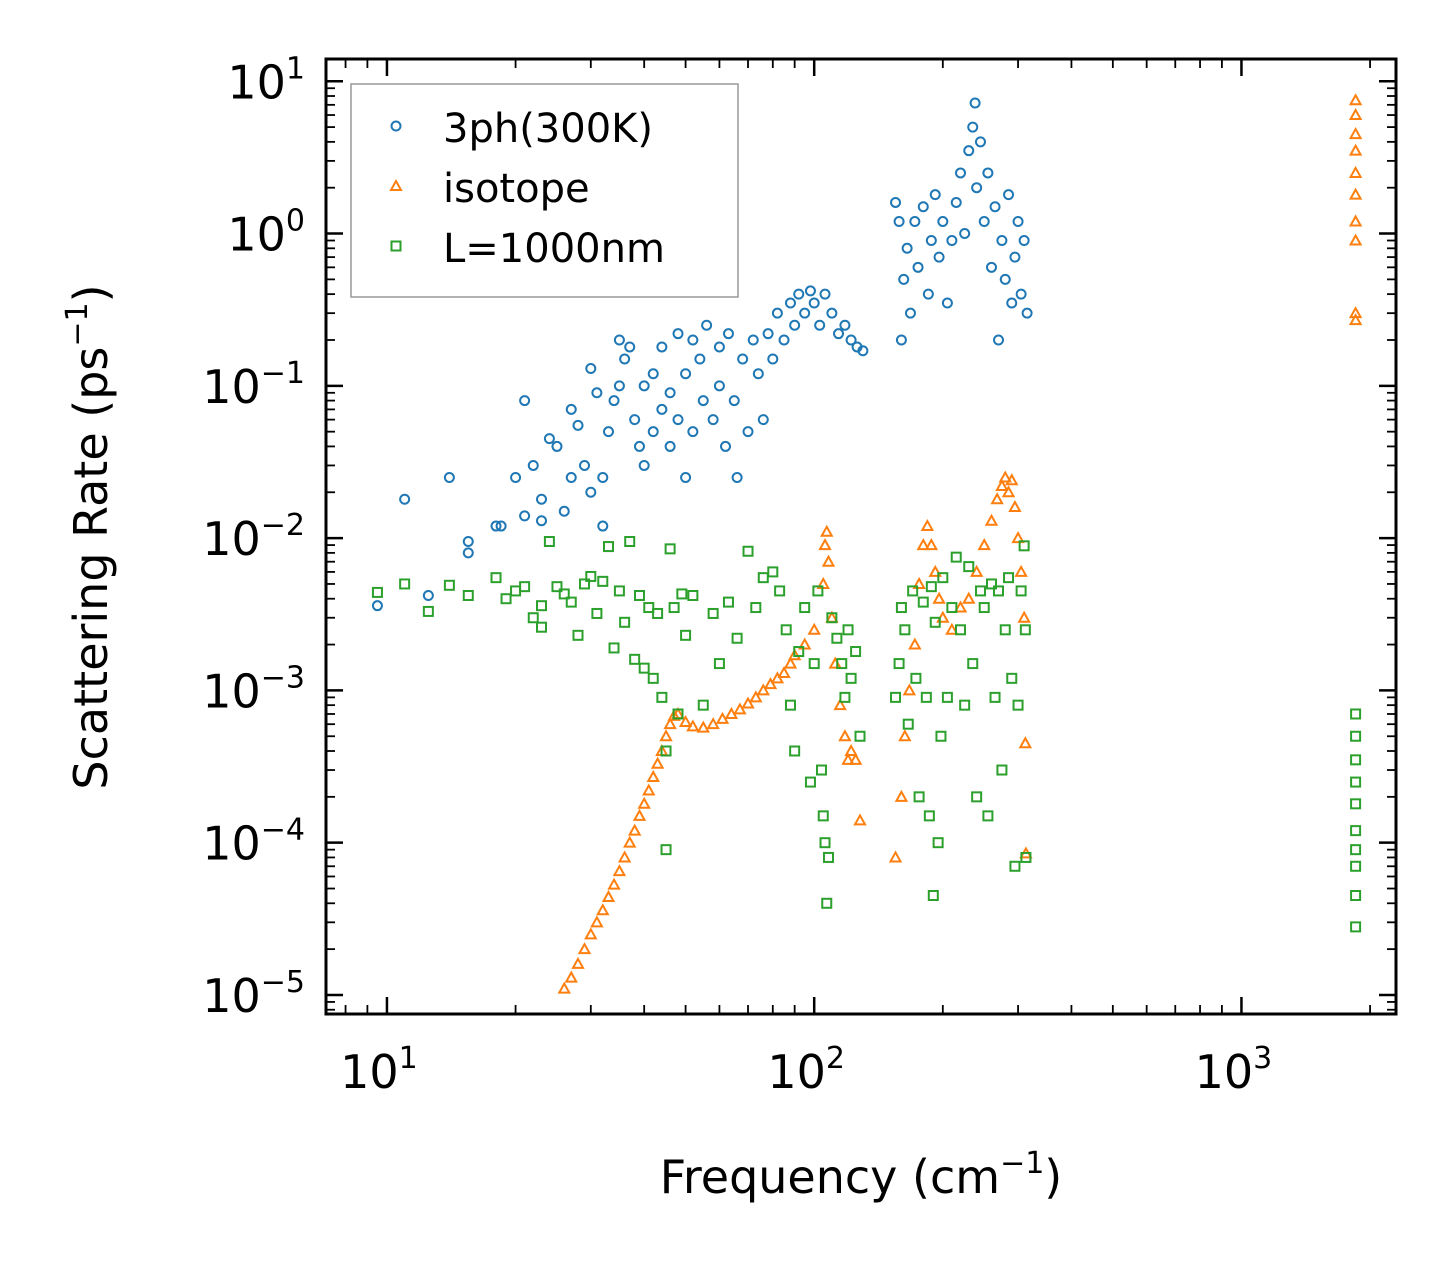 This screenshot has height=1269, width=1455. Describe the element at coordinates (516, 189) in the screenshot. I see `legend-label: isotope` at that location.